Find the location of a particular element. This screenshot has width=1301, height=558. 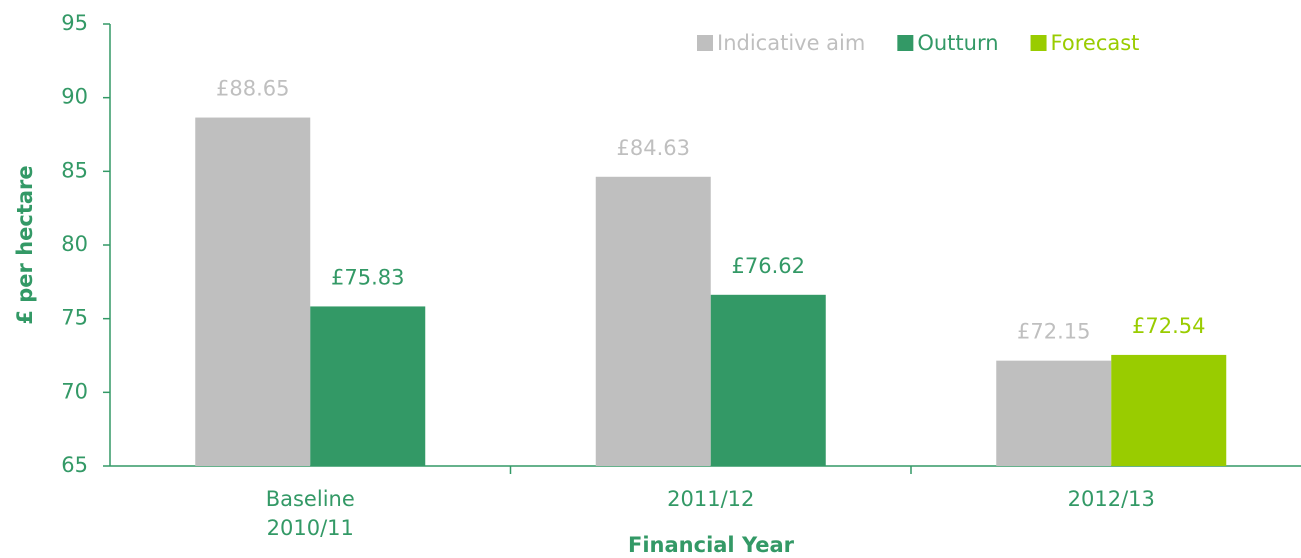

legend-label: Forecast is located at coordinates (1095, 43).